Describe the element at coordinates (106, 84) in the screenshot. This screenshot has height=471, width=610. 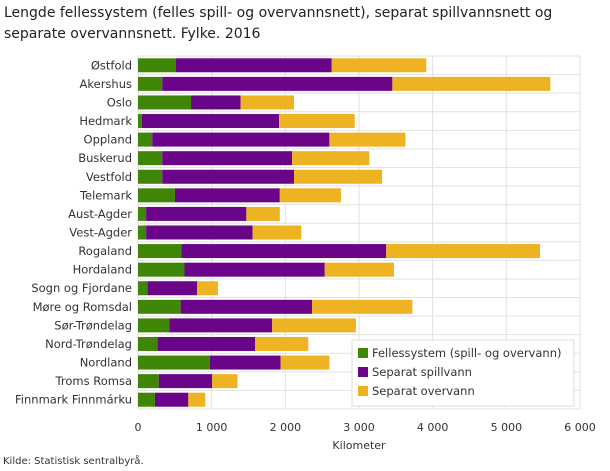
I see `category-label: Akershus` at that location.